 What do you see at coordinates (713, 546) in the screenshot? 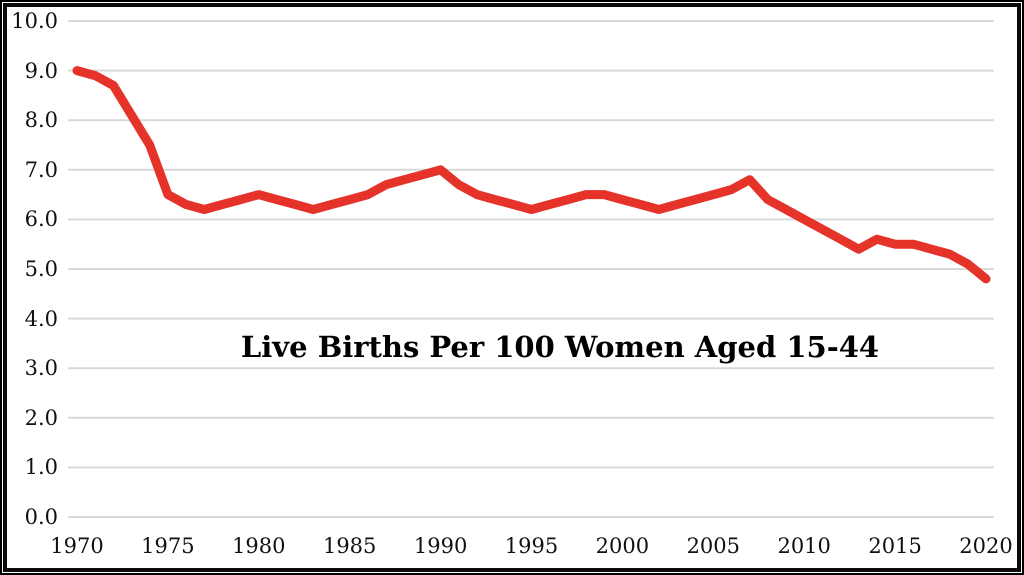
I see `x-tick-label: 2005` at bounding box center [713, 546].